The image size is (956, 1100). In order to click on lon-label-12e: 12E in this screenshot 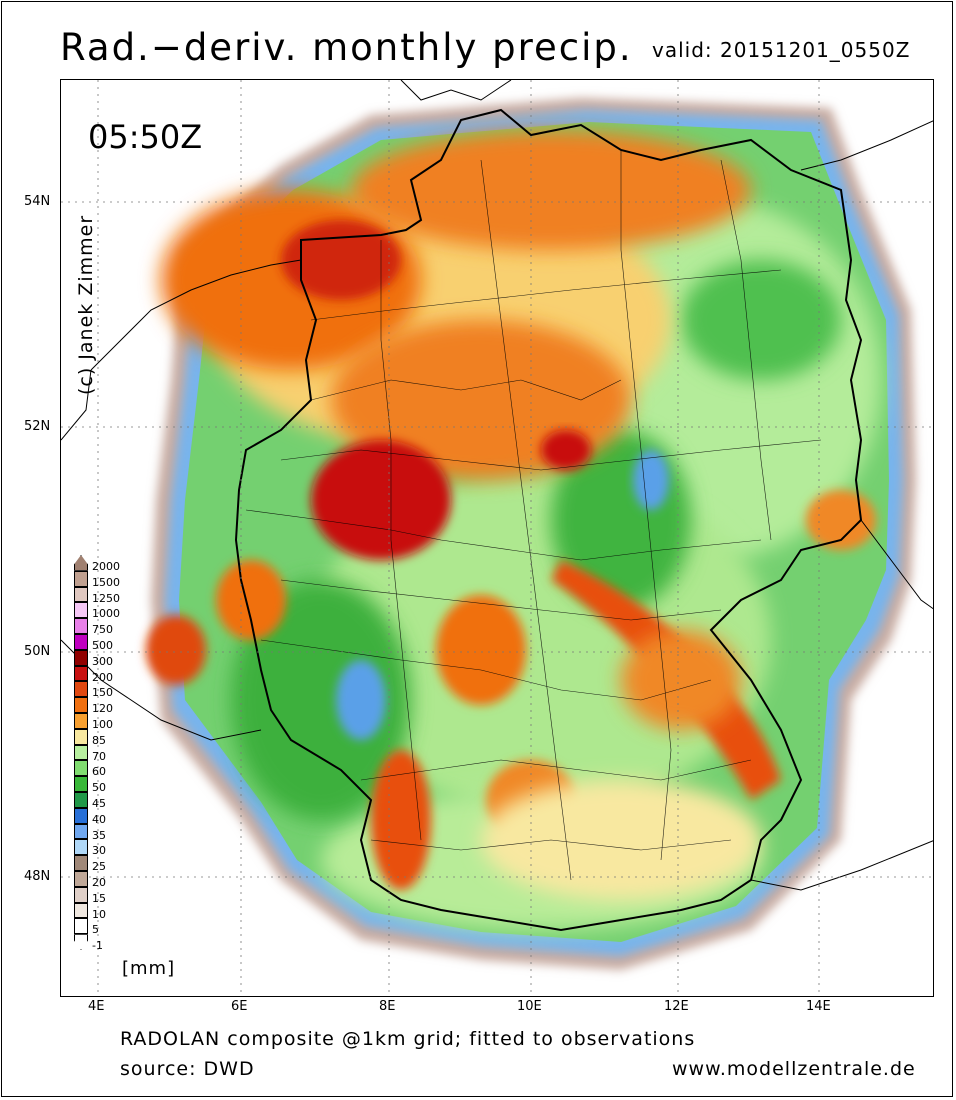, I will do `click(676, 1006)`.